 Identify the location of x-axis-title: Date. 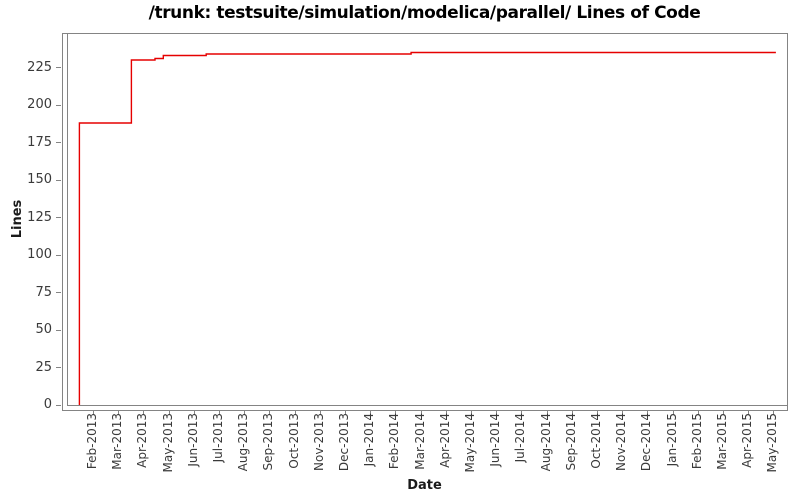
(424, 485).